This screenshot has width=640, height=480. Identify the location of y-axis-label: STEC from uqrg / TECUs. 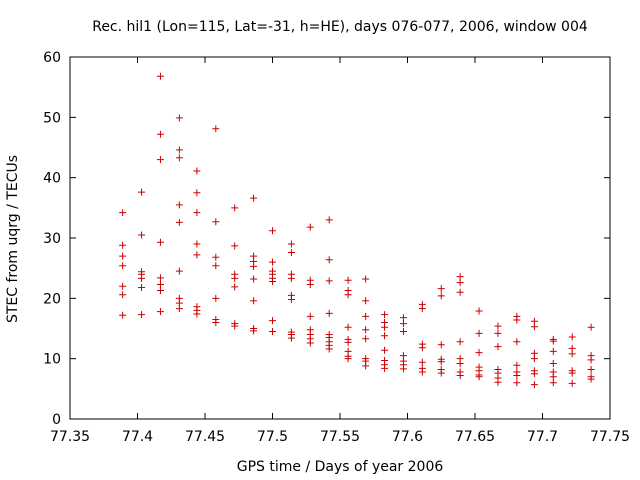
(13, 239).